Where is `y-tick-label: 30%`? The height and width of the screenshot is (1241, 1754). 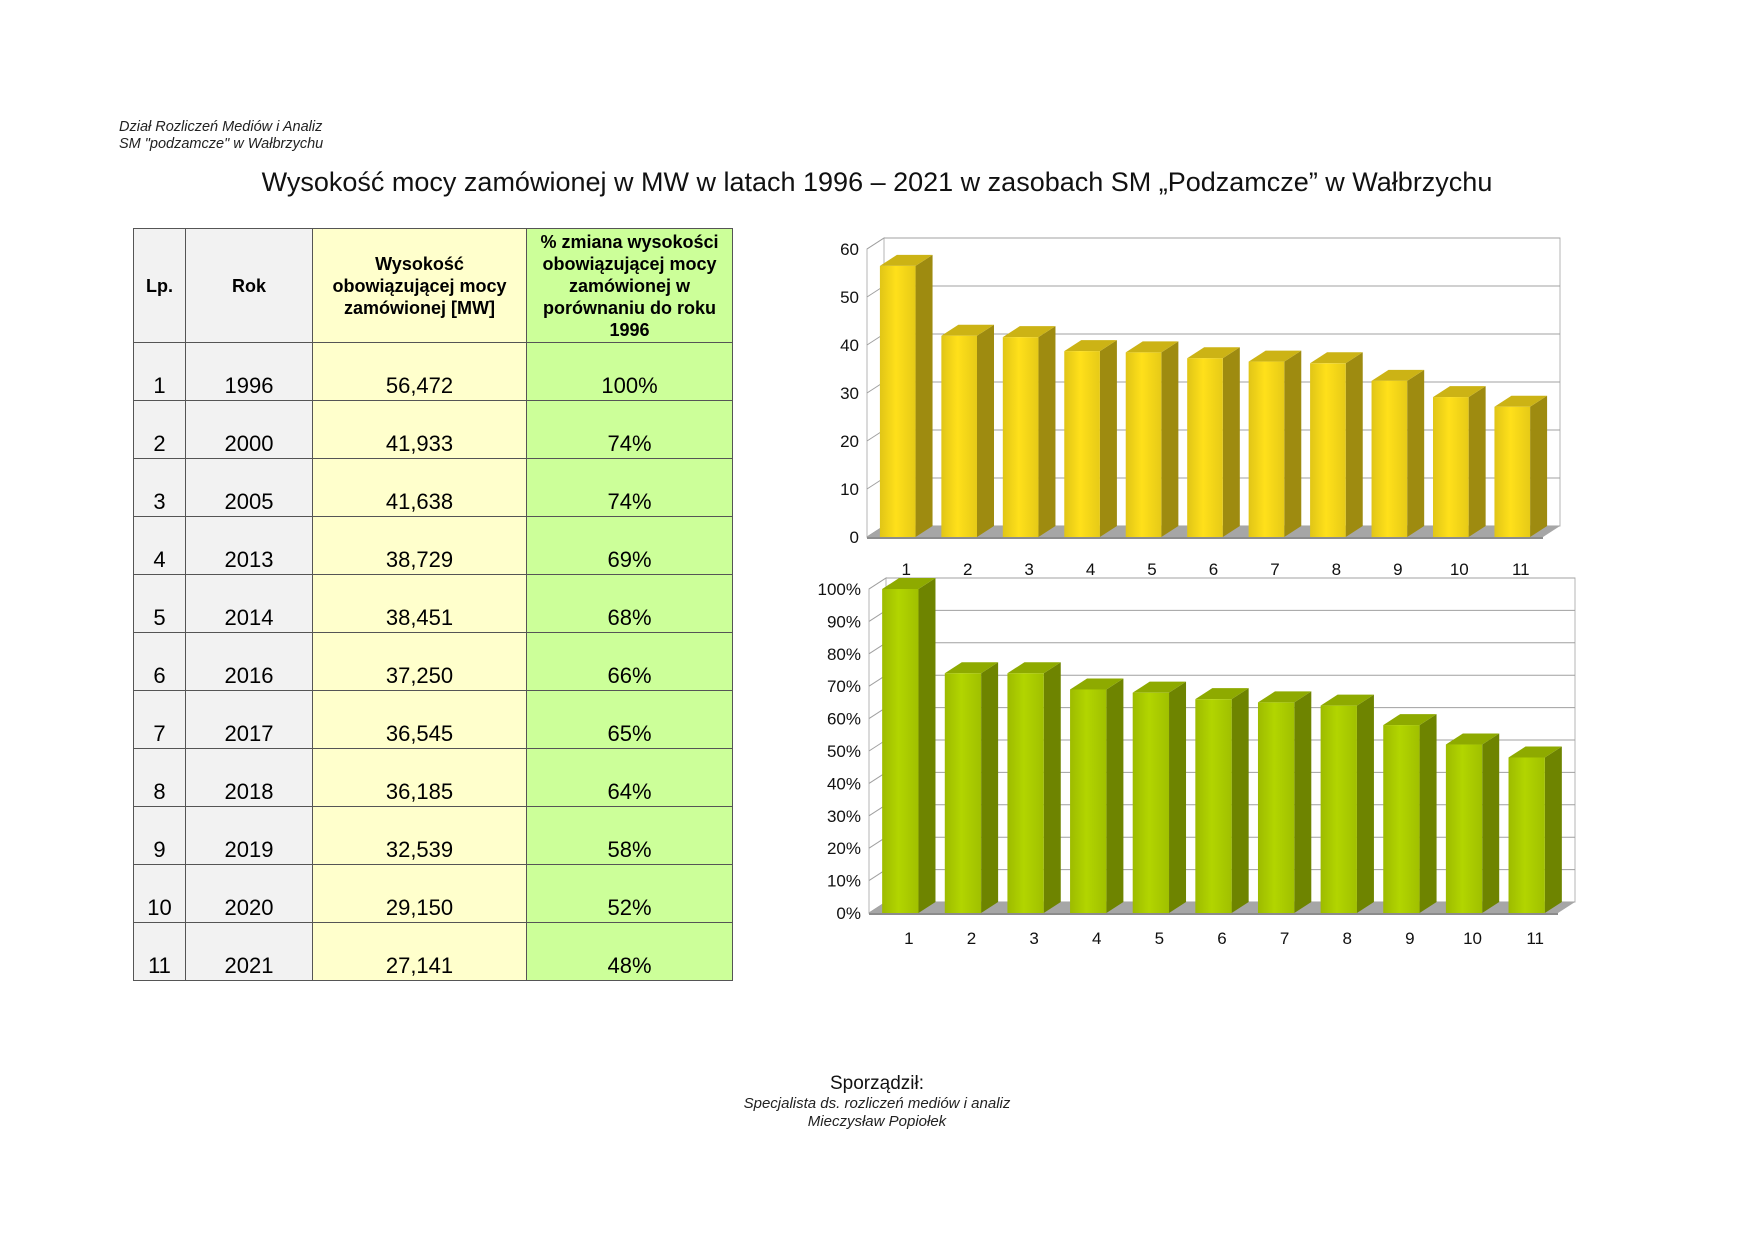
y-tick-label: 30% is located at coordinates (844, 816).